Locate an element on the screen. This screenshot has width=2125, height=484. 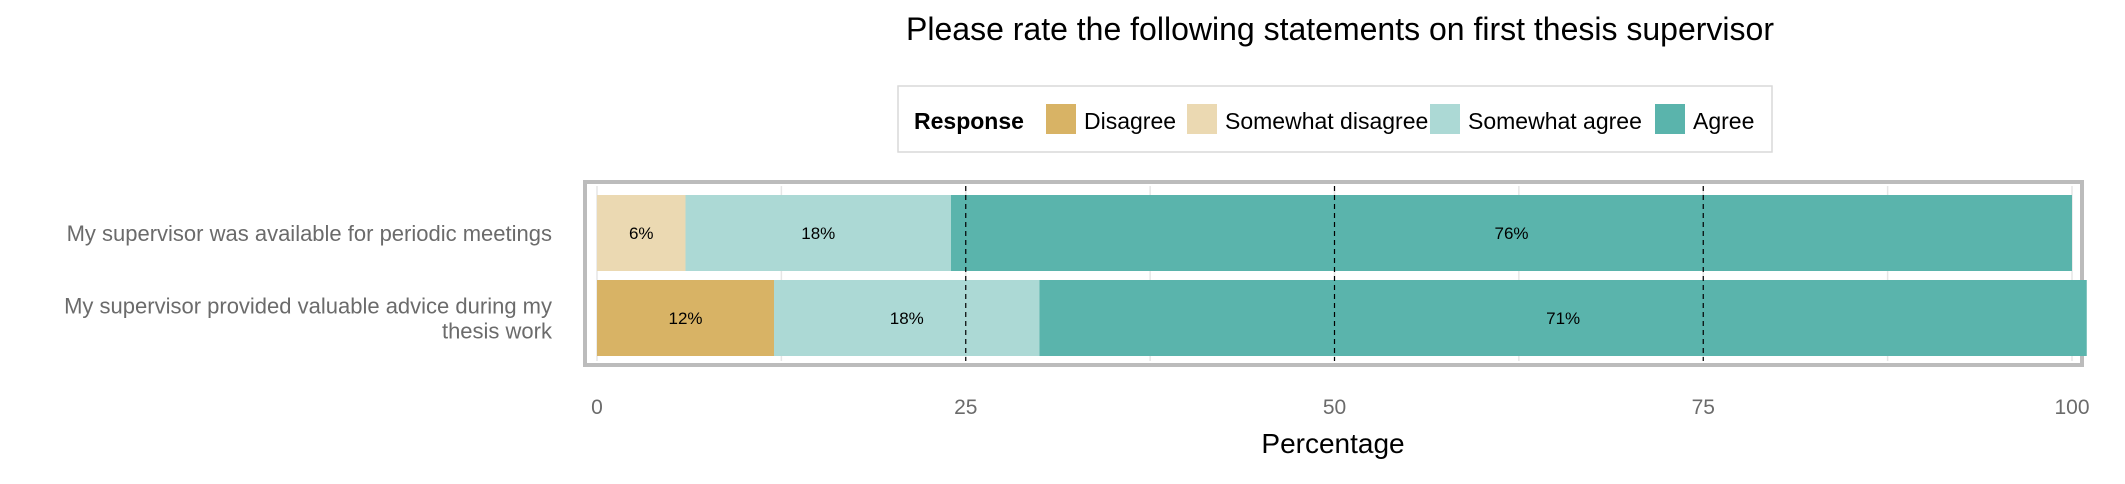
bar-value-label: 71% is located at coordinates (1563, 318).